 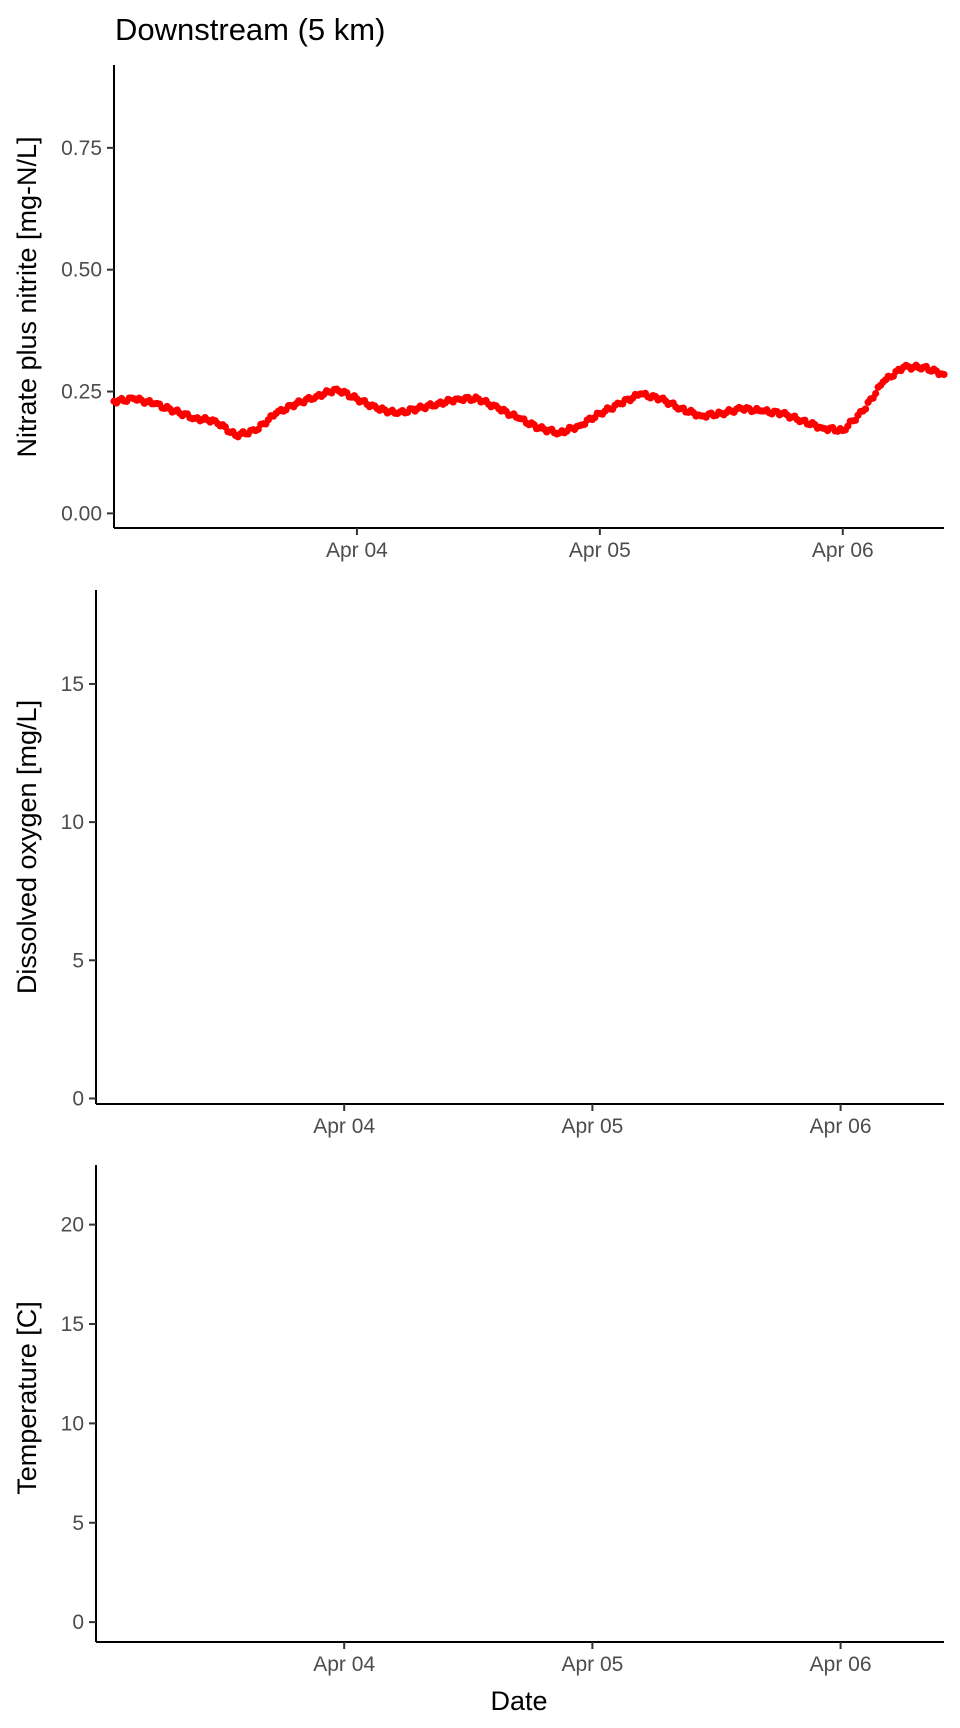 I want to click on y-tick-label: 0.75, so click(x=81, y=148).